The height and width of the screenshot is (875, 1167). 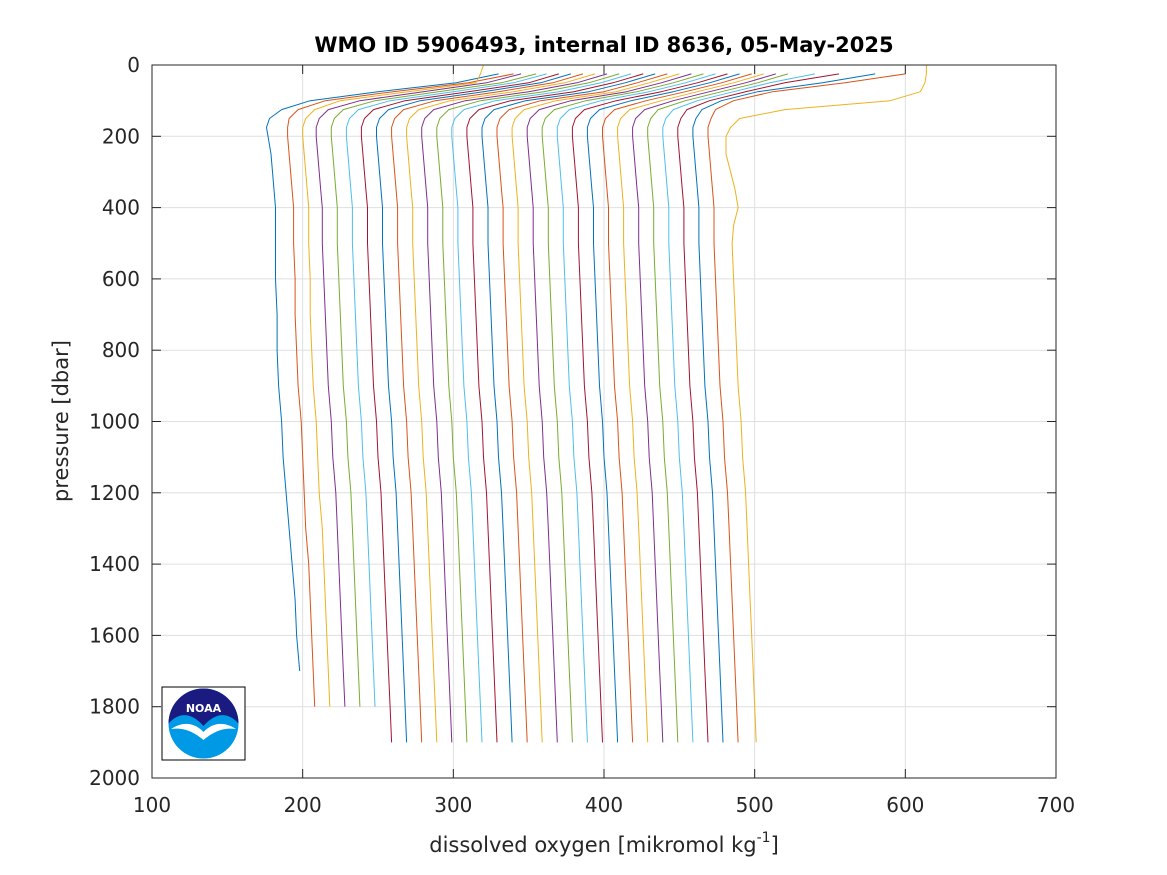 What do you see at coordinates (61, 421) in the screenshot?
I see `y-axis-title: pressure [dbar]` at bounding box center [61, 421].